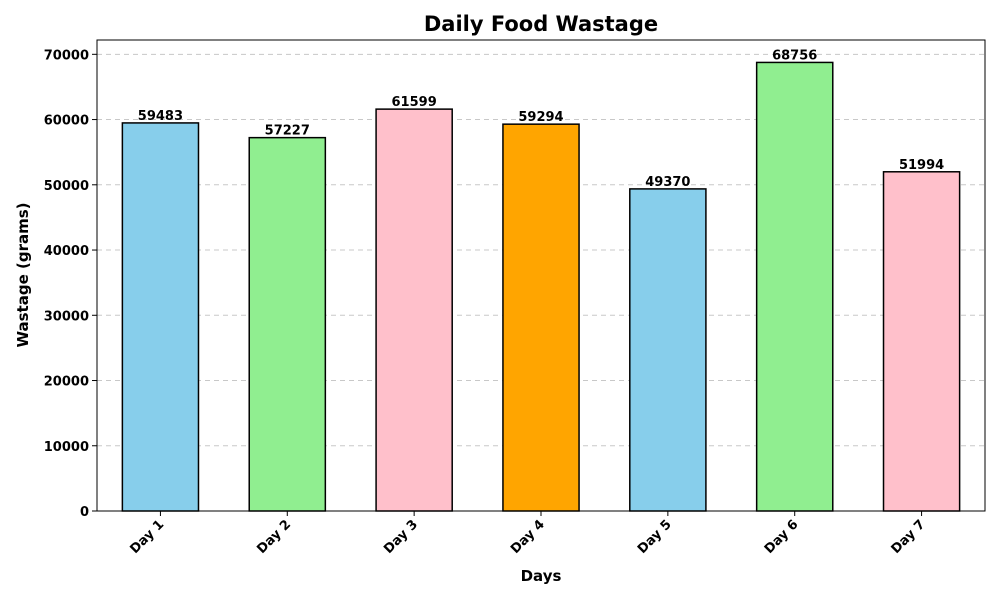 This screenshot has width=1000, height=600. I want to click on bar-value-label: 59294, so click(540, 117).